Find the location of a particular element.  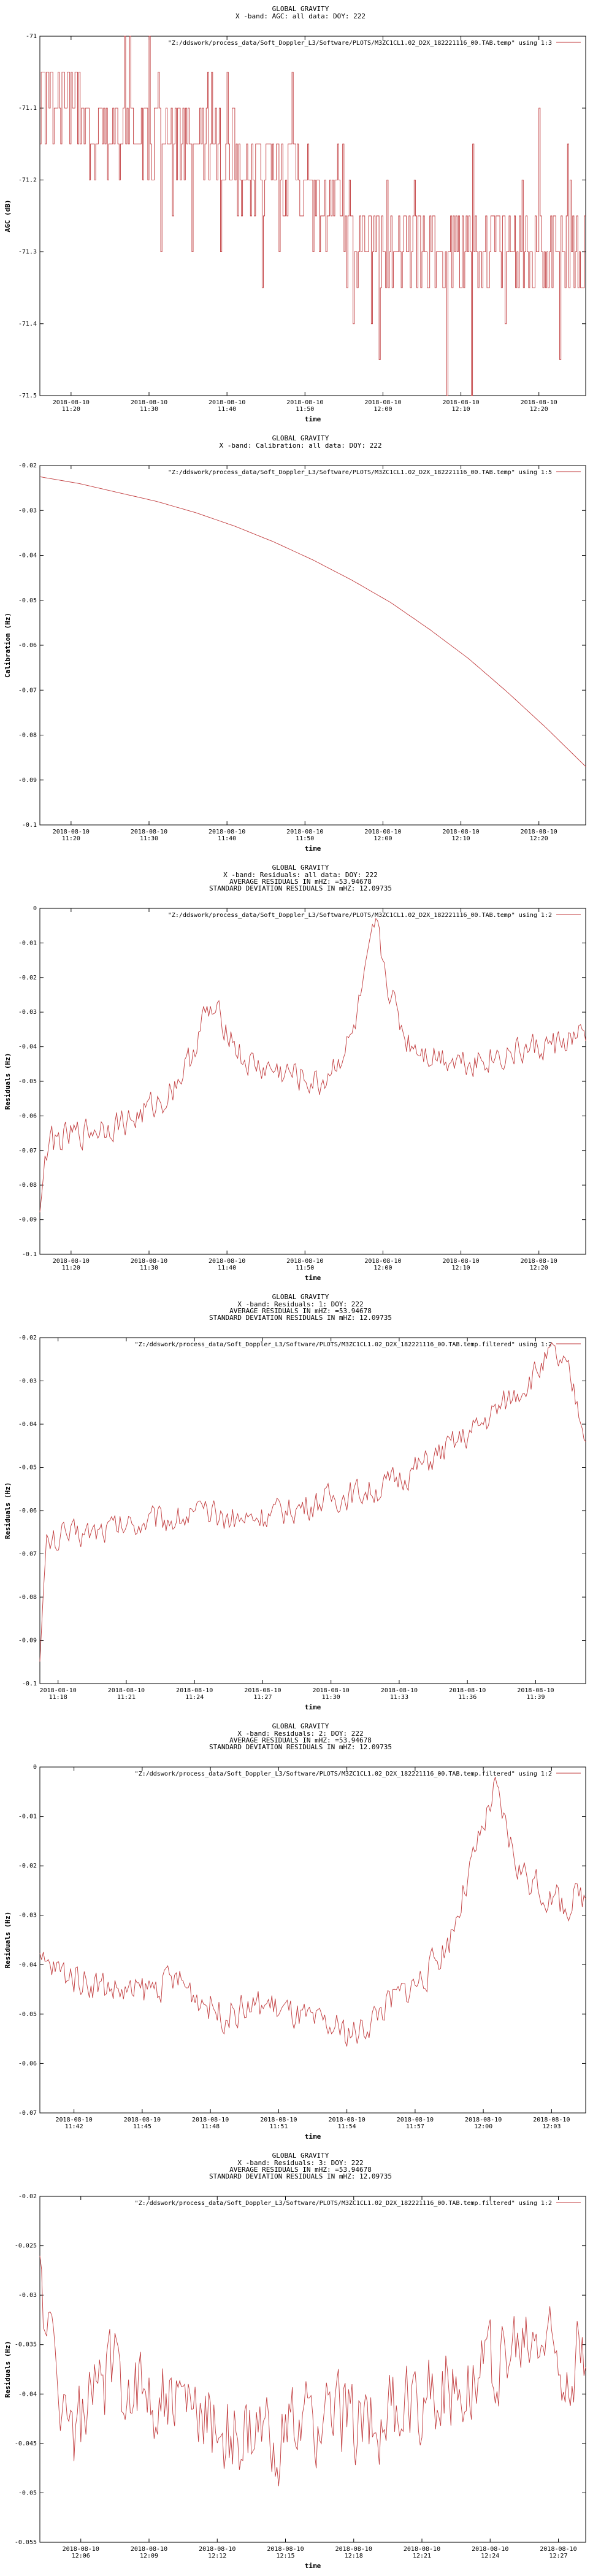

y-tick-label: -0.04 is located at coordinates (28, 556).